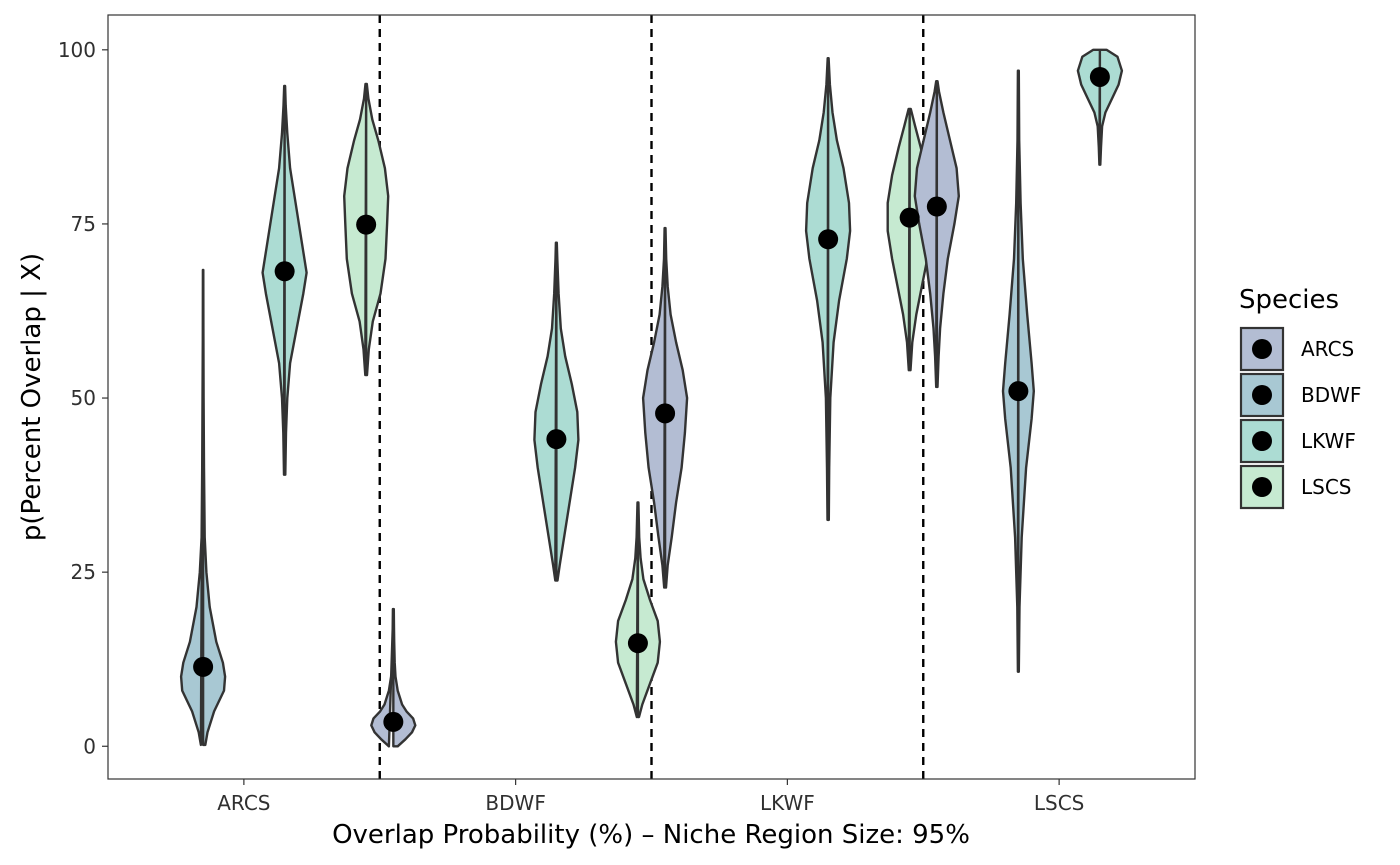 This screenshot has width=1400, height=865. What do you see at coordinates (83, 224) in the screenshot?
I see `y-tick-label: 75` at bounding box center [83, 224].